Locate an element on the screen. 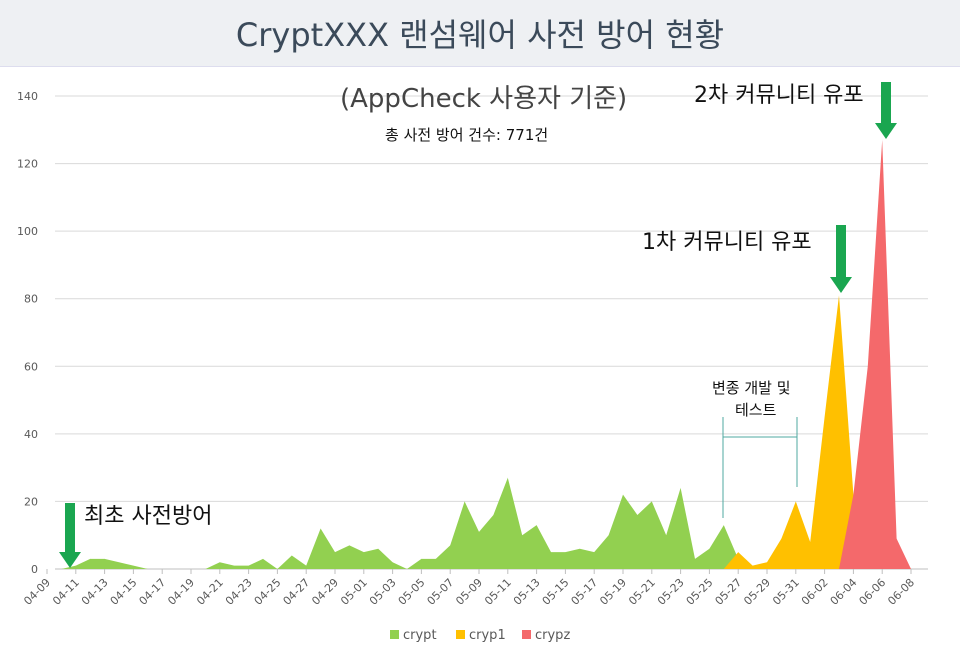  x-tick-label: 05-05 is located at coordinates (412, 592).